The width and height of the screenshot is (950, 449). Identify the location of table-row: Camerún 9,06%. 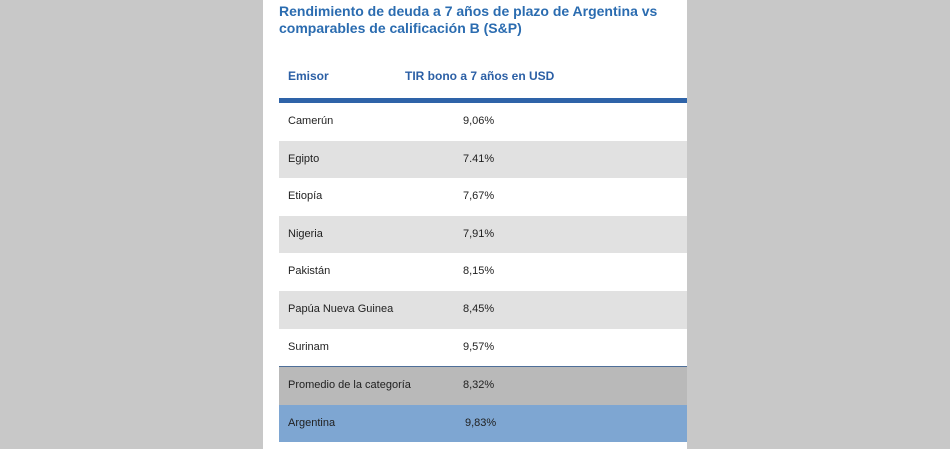
(483, 122).